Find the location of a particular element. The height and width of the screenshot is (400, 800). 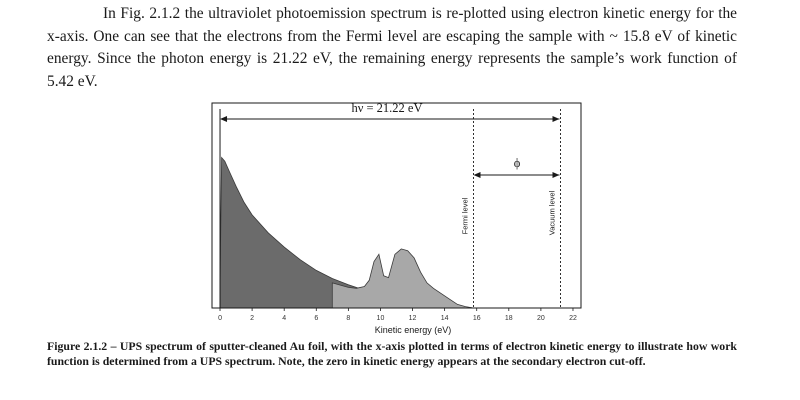

x-tick-label: 8 is located at coordinates (348, 318).